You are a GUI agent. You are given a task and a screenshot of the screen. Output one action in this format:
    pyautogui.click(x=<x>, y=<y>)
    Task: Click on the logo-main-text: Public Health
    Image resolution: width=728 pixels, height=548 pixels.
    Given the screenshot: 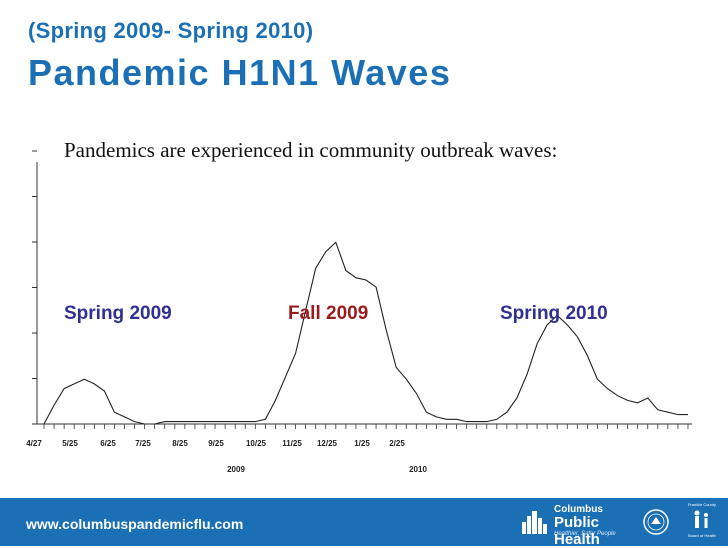 What is the action you would take?
    pyautogui.click(x=577, y=531)
    